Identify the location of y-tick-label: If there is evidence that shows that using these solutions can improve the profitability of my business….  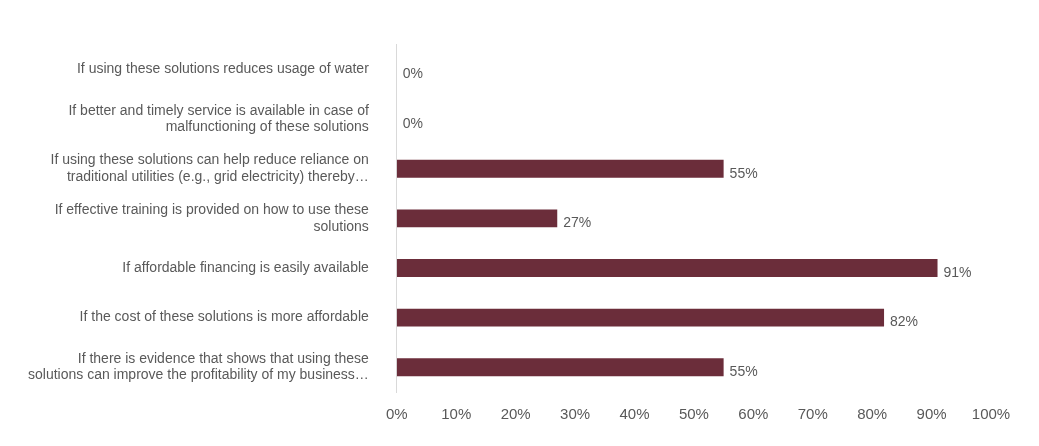
(198, 366).